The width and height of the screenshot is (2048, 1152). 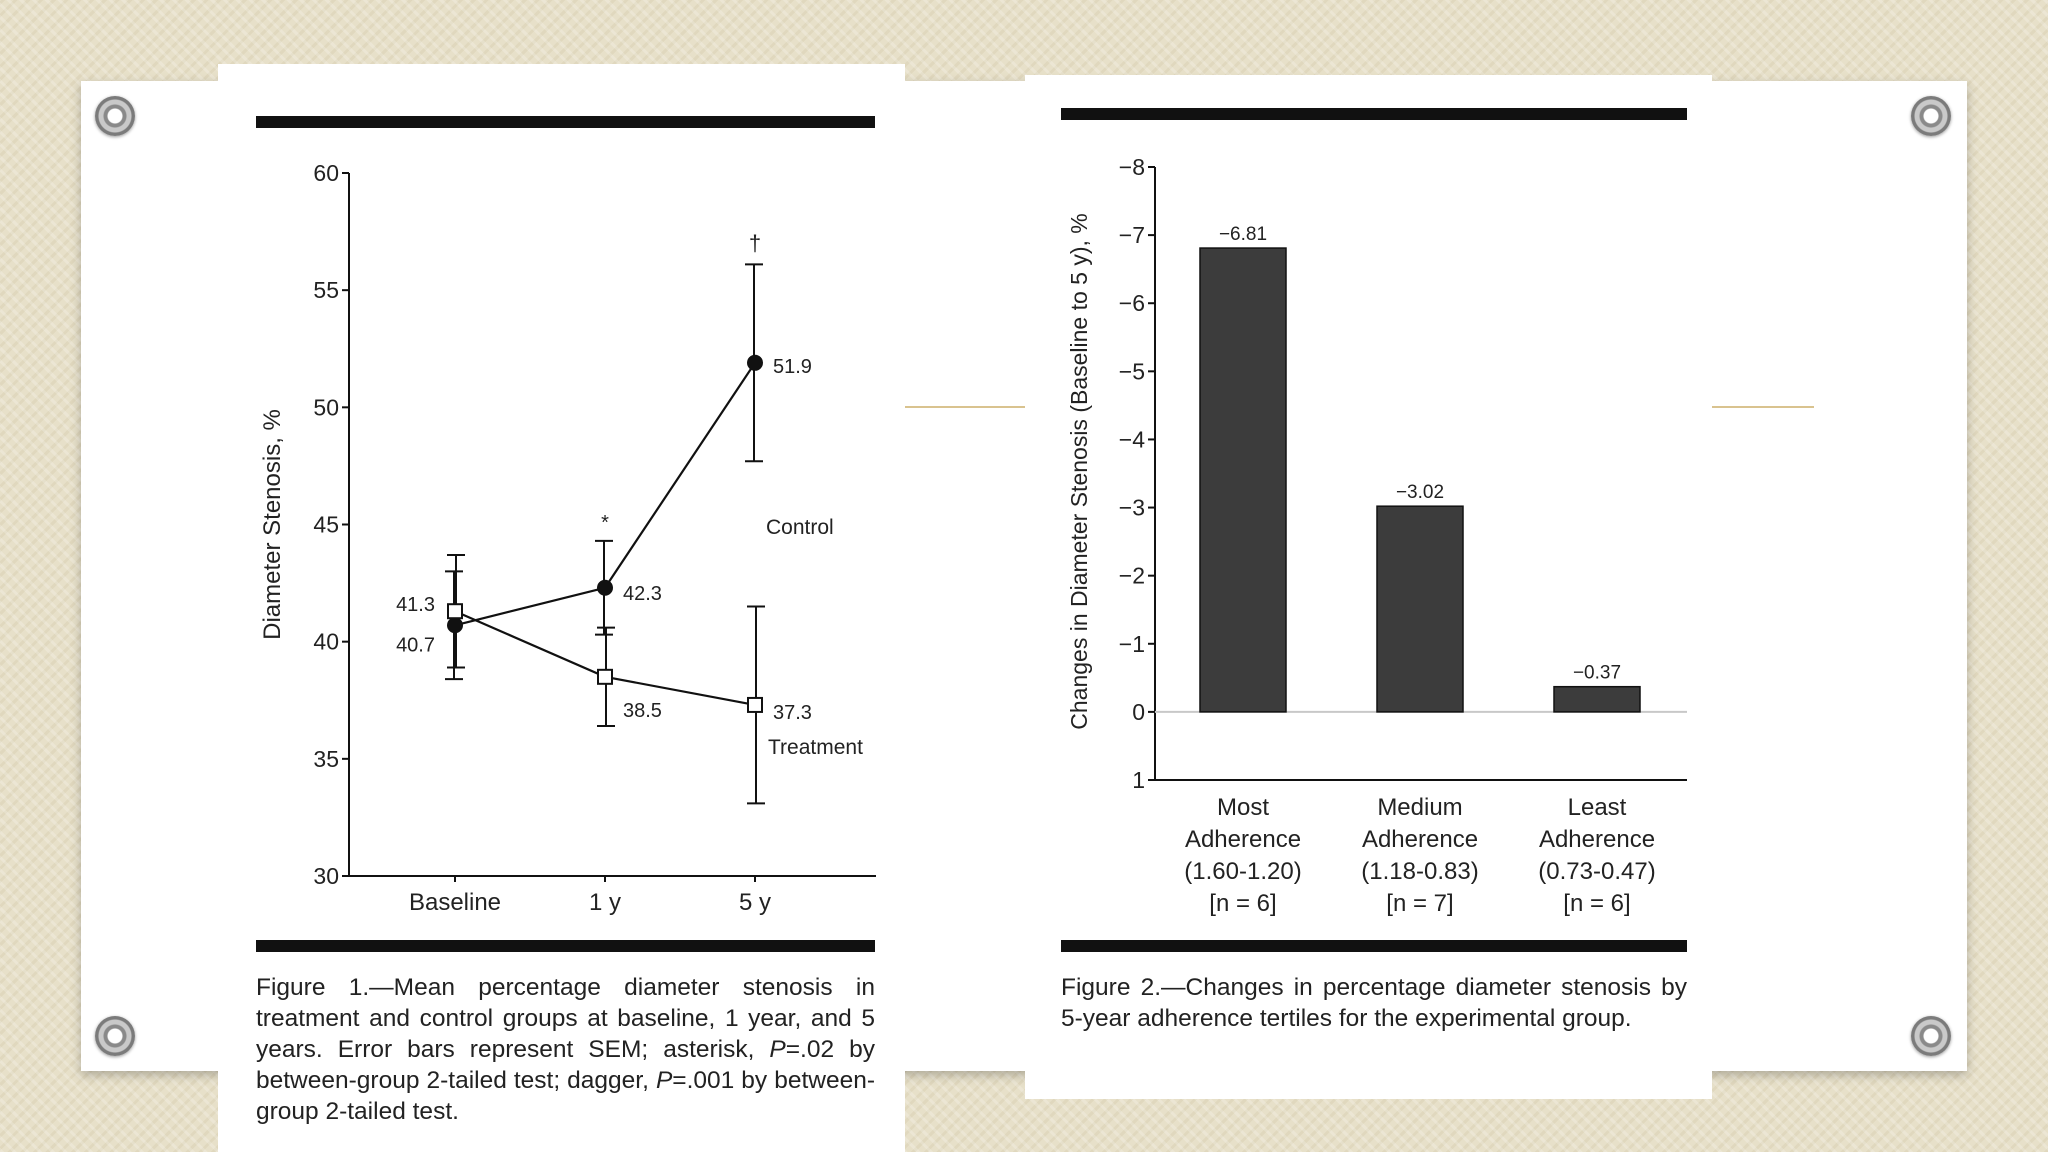 What do you see at coordinates (815, 747) in the screenshot?
I see `series-name-treatment: Treatment` at bounding box center [815, 747].